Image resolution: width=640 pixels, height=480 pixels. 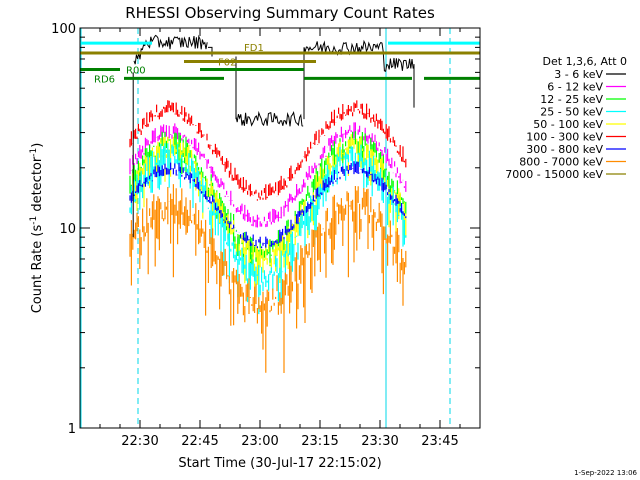 I want to click on x-tick-label: 23:00, so click(x=259, y=441).